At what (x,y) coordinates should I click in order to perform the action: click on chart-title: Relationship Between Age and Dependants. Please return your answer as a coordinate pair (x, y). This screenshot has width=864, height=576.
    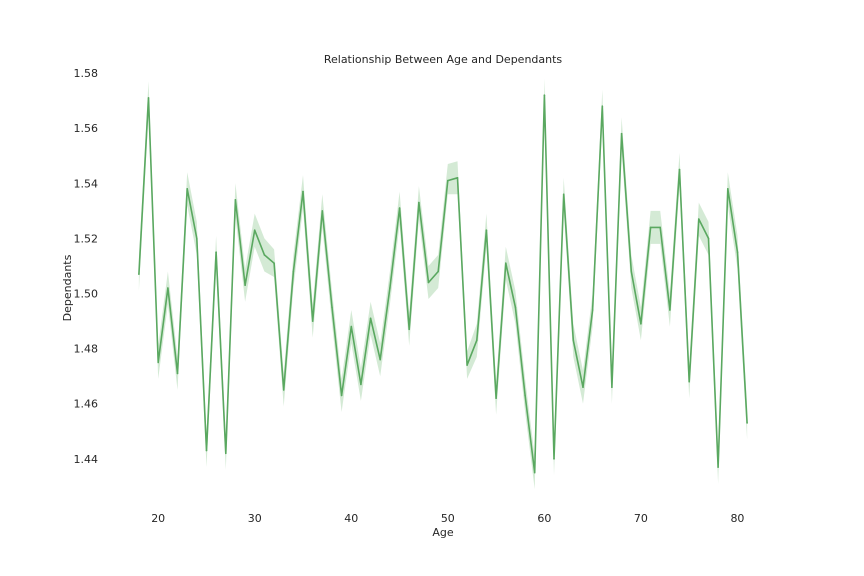
    Looking at the image, I should click on (443, 59).